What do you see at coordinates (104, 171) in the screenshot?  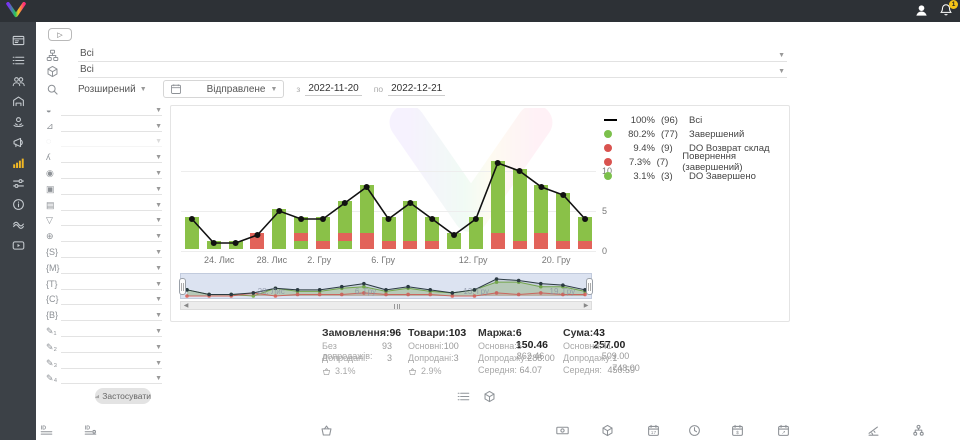 I see `fingerprint-filter: ◉ ▼` at bounding box center [104, 171].